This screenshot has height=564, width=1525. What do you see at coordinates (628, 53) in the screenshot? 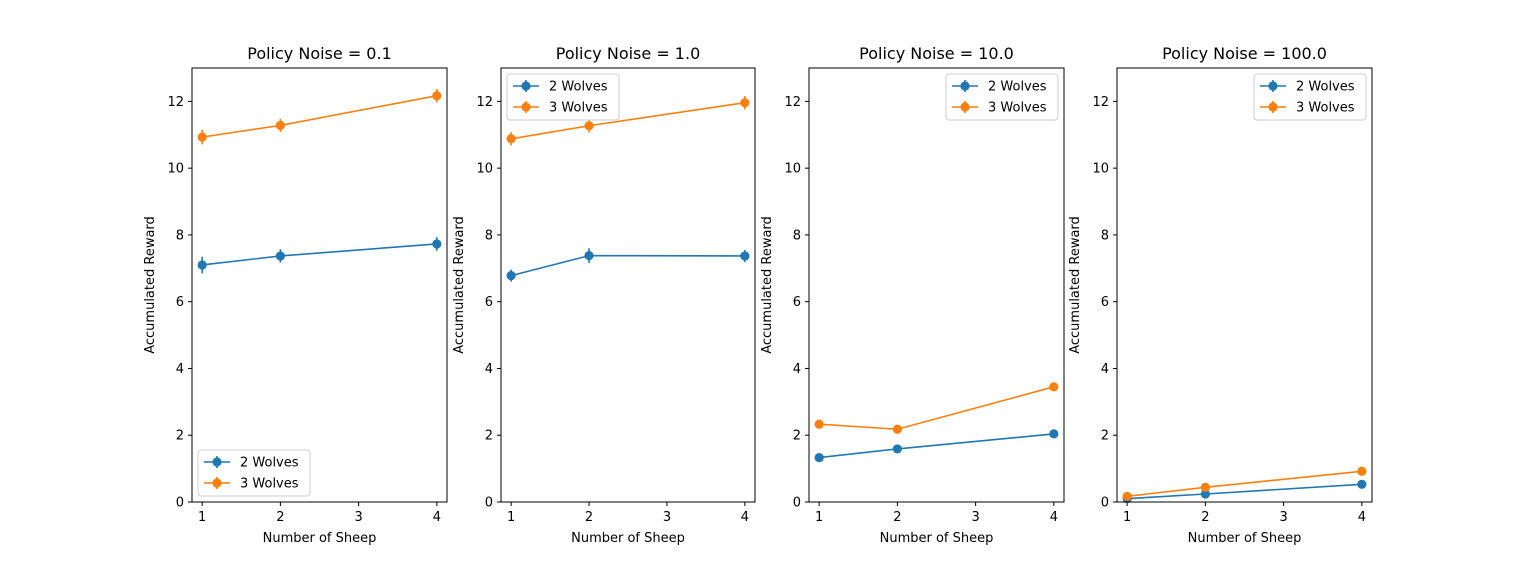
I see `chart-title: Policy Noise = 1.0` at bounding box center [628, 53].